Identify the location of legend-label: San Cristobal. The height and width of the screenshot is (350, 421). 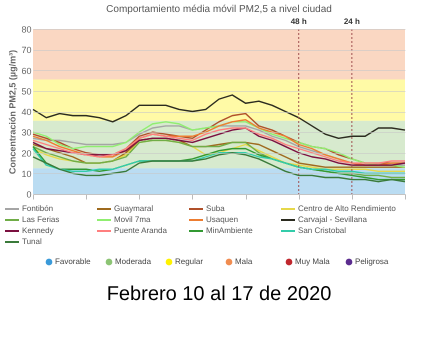
(322, 230).